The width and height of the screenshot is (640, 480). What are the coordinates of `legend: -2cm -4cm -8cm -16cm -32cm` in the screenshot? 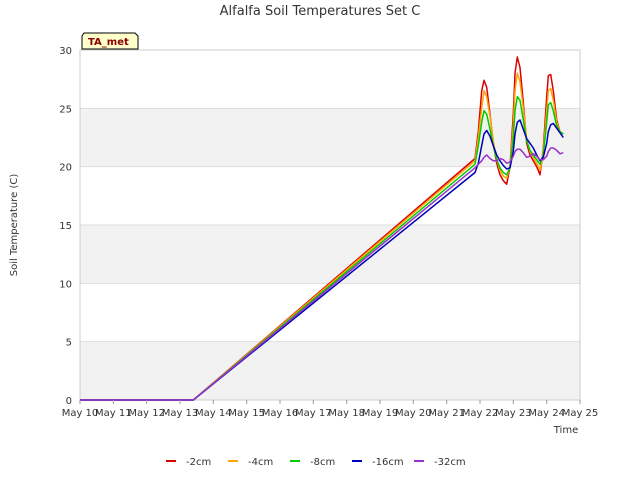 It's located at (316, 462).